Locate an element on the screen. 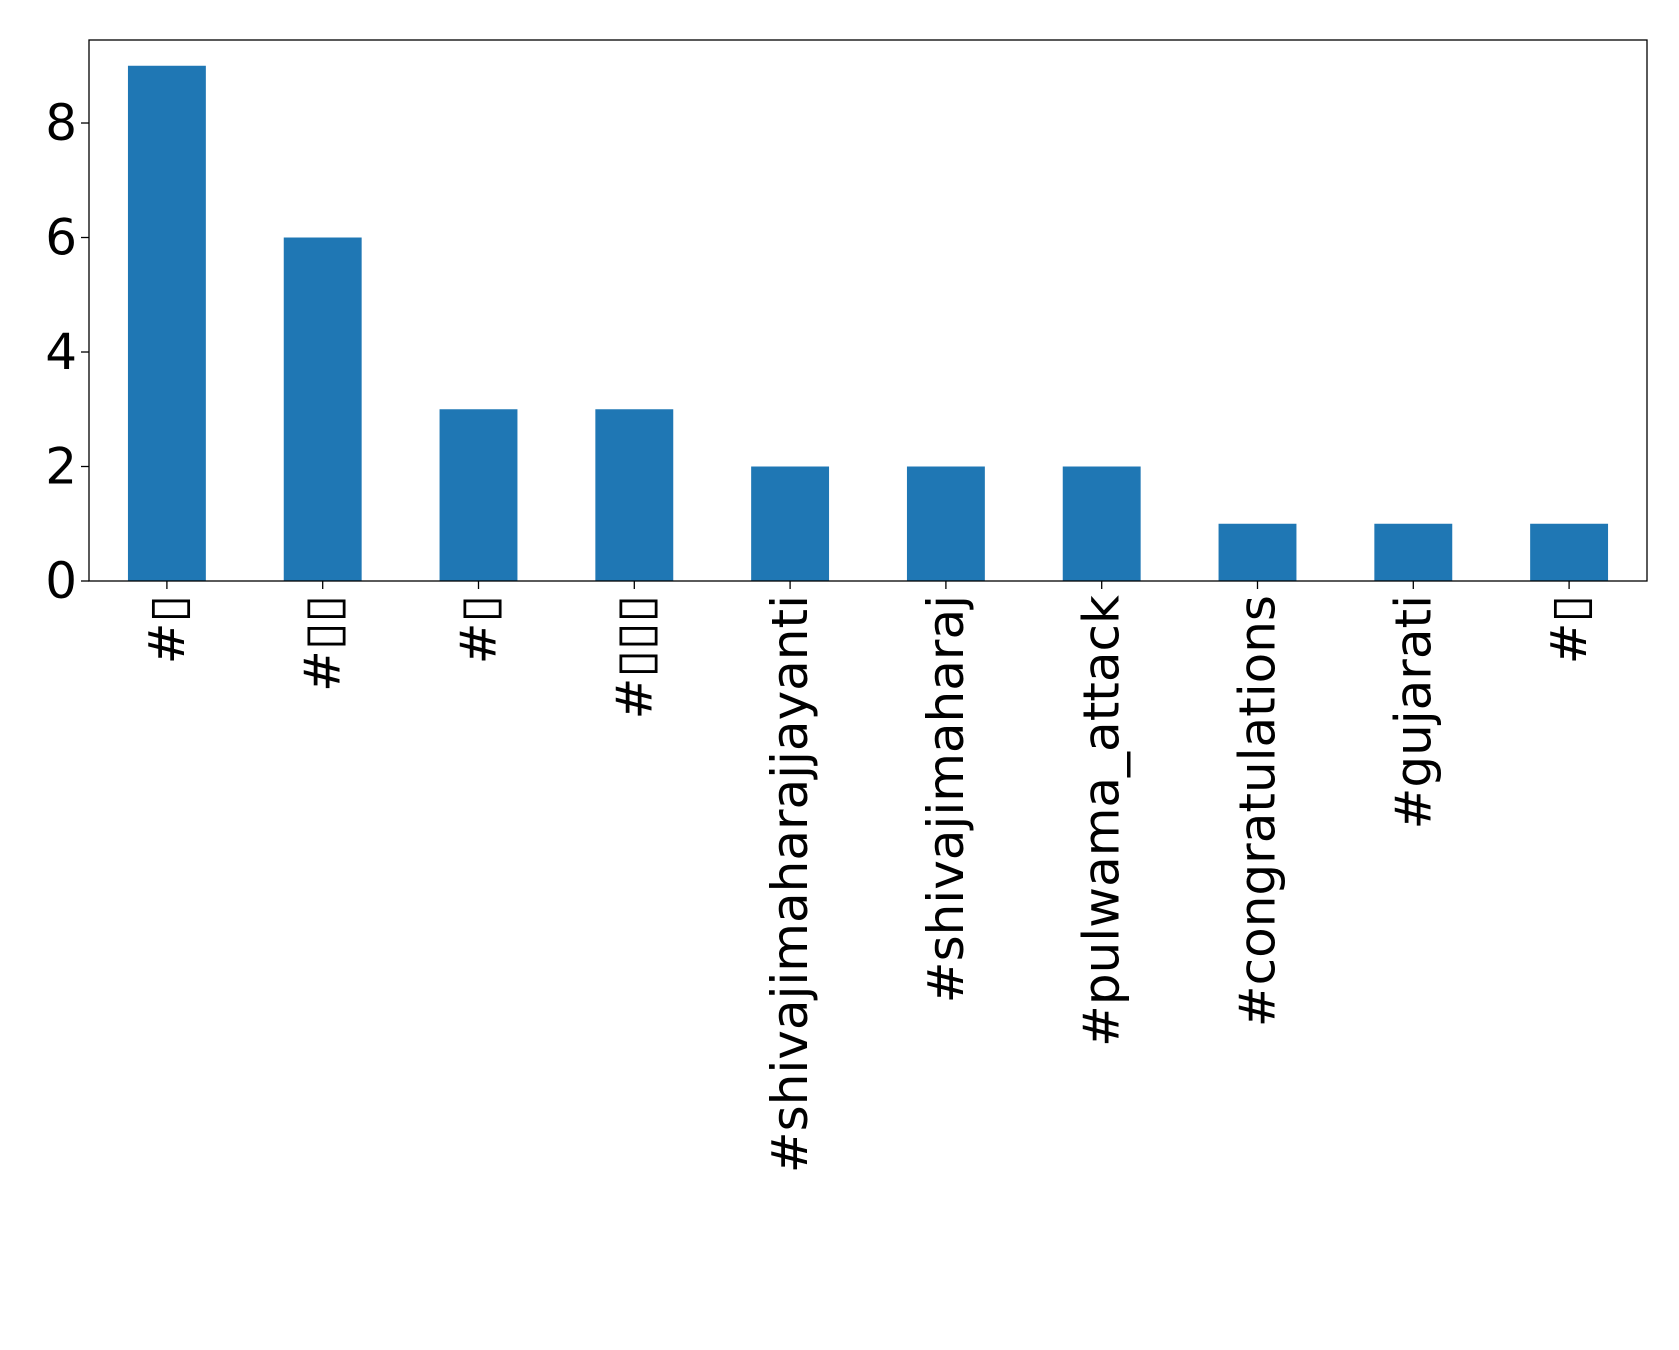  y-axis-ticks: 0 2 4 6 8 is located at coordinates (67, 352).